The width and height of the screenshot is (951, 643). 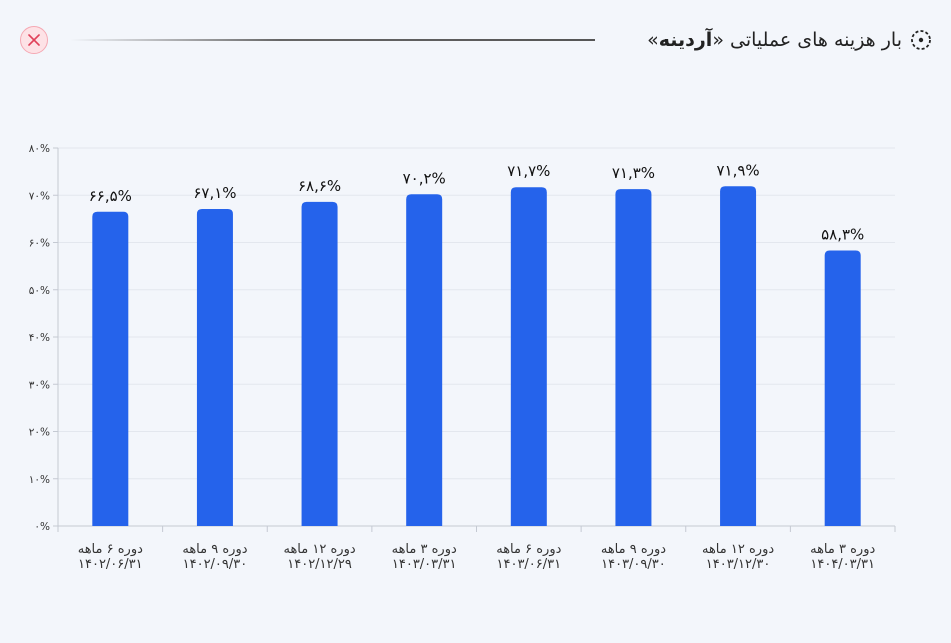 What do you see at coordinates (39, 196) in the screenshot?
I see `y-tick-label: ۷۰%` at bounding box center [39, 196].